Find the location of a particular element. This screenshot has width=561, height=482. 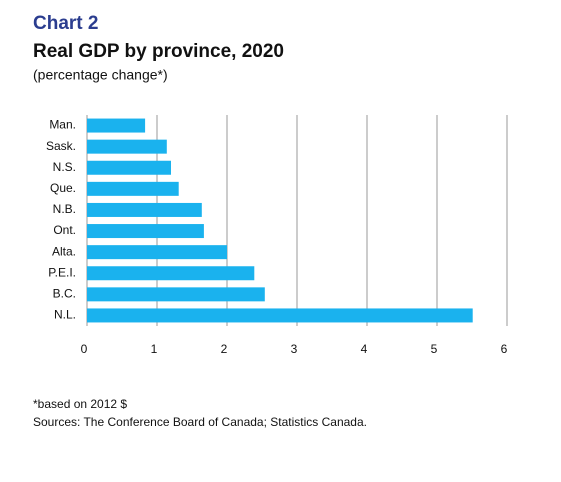

y-tick-label: Que. is located at coordinates (63, 188).